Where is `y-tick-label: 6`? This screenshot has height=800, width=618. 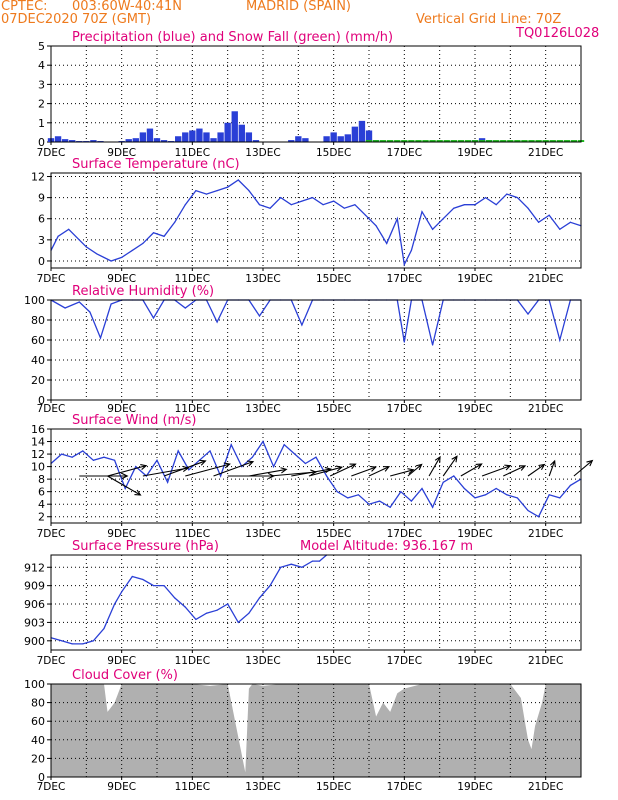
y-tick-label: 6 is located at coordinates (41, 492).